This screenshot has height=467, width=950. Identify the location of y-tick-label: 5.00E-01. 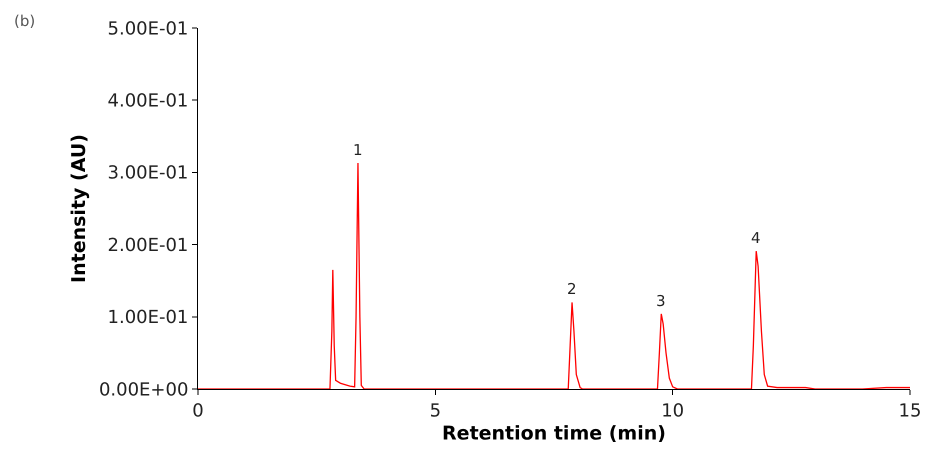
(148, 29).